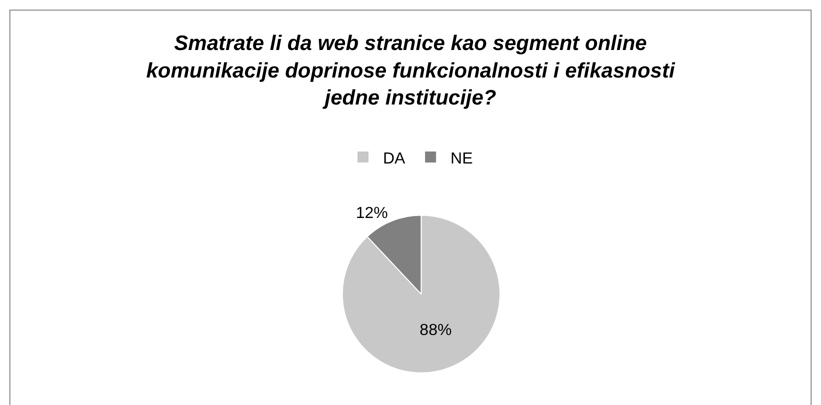 The image size is (821, 405). Describe the element at coordinates (436, 331) in the screenshot. I see `data-label: 88%` at that location.